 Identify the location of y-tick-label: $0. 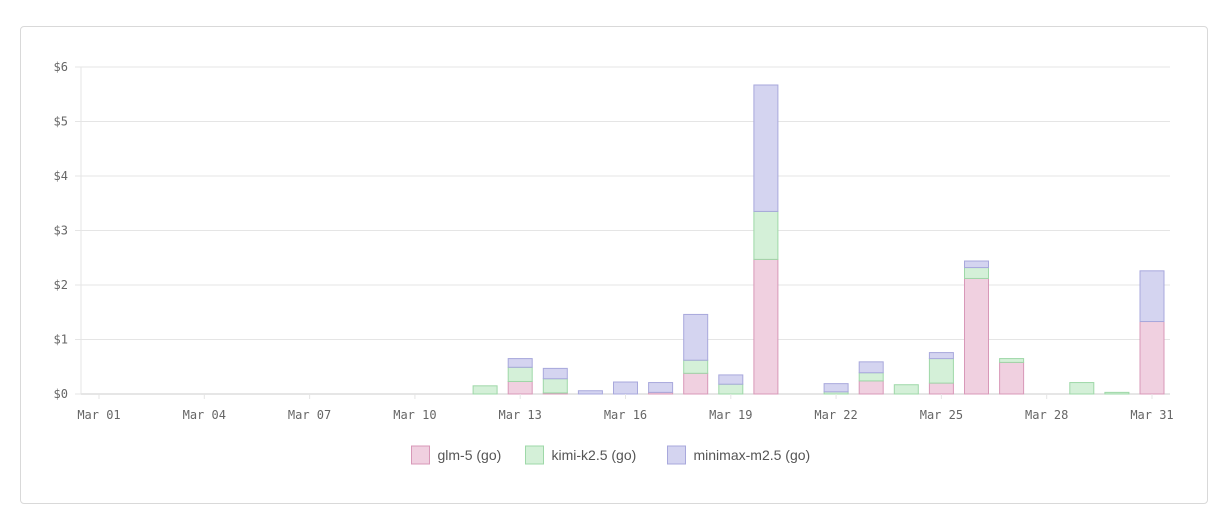
(61, 394).